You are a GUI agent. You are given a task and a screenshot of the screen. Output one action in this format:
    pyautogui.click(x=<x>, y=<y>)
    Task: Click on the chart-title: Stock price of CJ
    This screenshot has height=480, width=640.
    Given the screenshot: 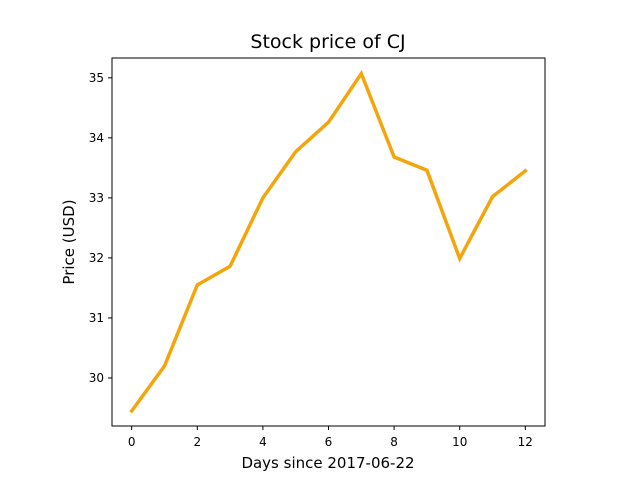 What is the action you would take?
    pyautogui.click(x=327, y=42)
    